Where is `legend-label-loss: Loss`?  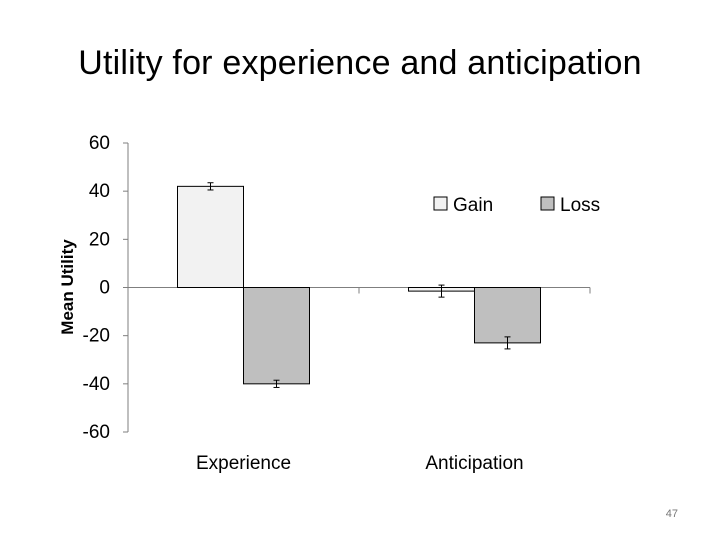
legend-label-loss: Loss is located at coordinates (580, 205).